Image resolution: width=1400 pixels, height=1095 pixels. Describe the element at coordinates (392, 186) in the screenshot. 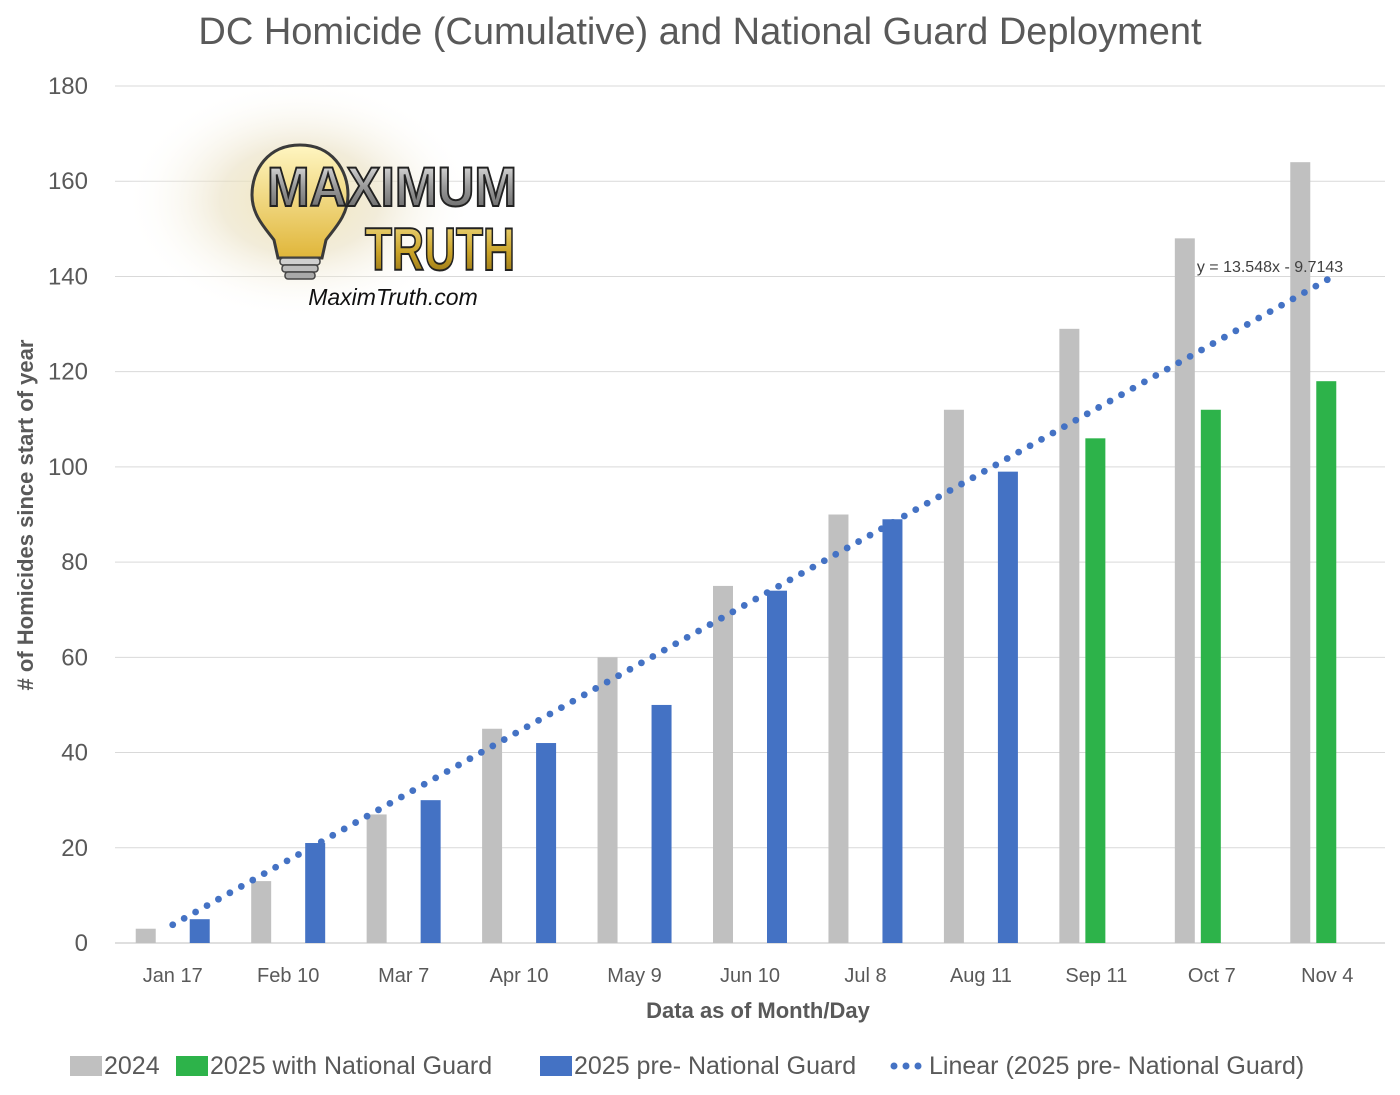

I see `logo-line1: MAXIMUM` at that location.